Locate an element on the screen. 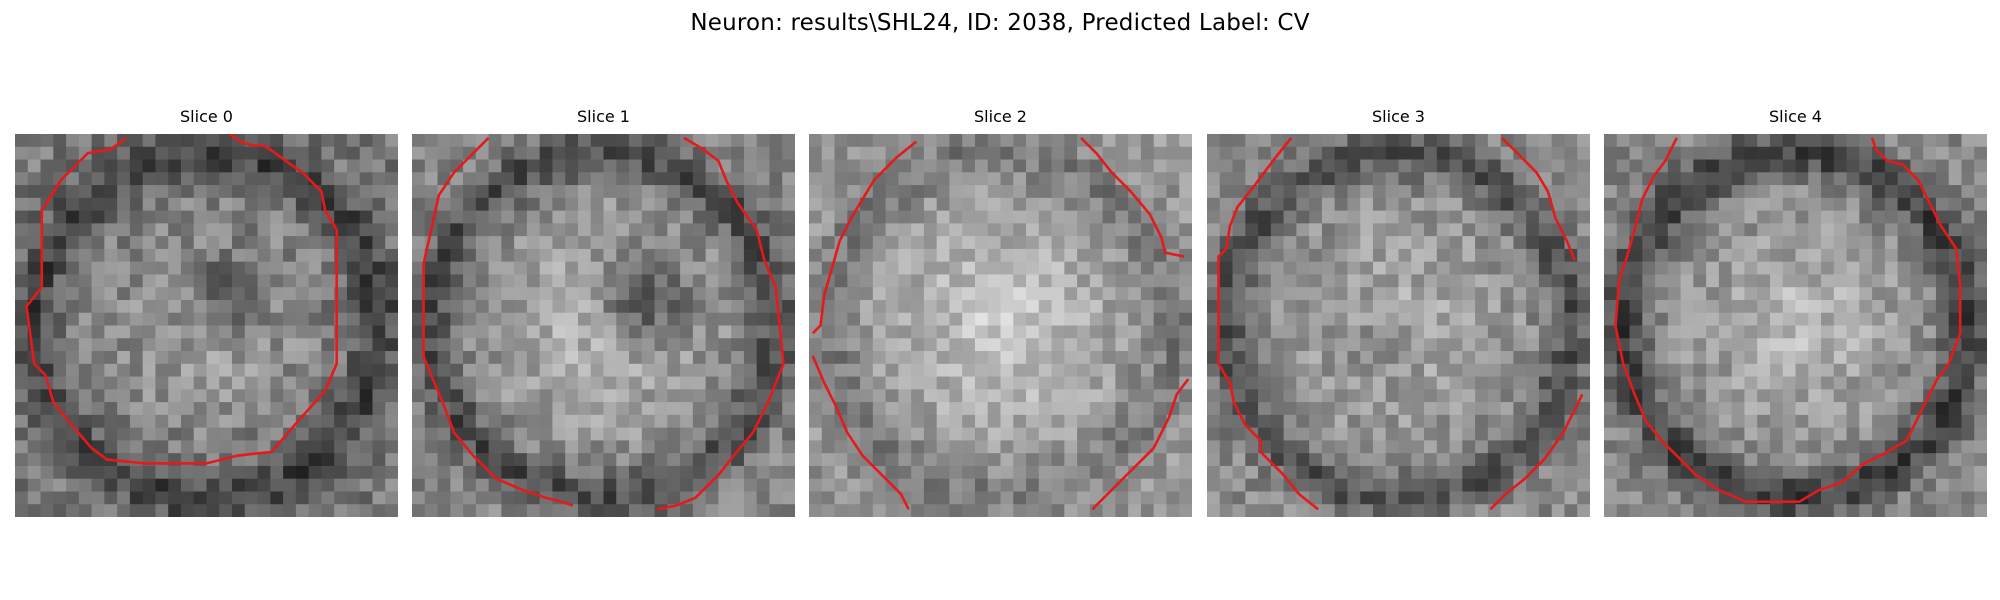  slice-panel-0: Slice 0 is located at coordinates (206, 312).